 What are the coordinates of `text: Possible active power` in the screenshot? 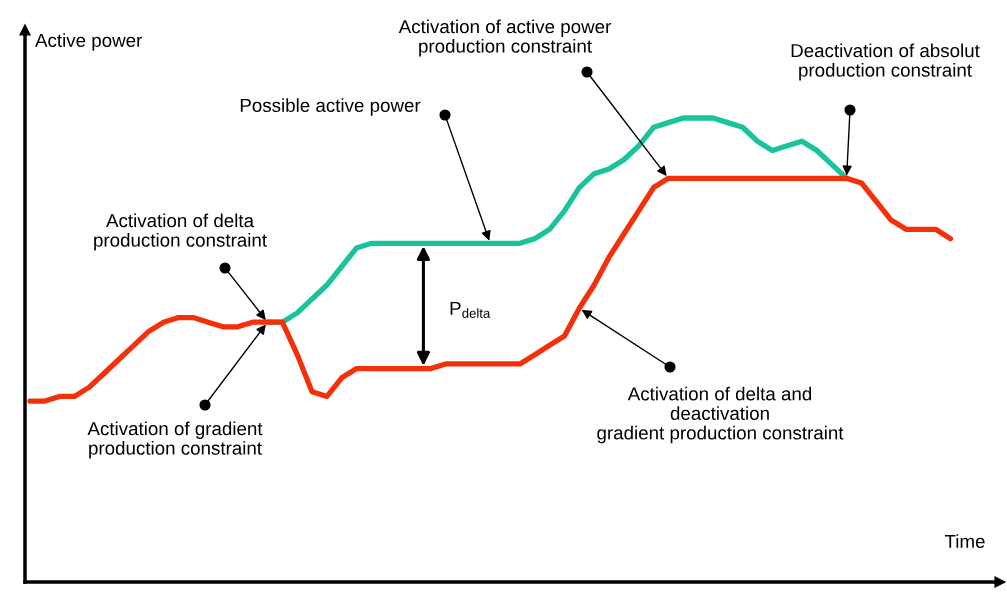 It's located at (330, 107).